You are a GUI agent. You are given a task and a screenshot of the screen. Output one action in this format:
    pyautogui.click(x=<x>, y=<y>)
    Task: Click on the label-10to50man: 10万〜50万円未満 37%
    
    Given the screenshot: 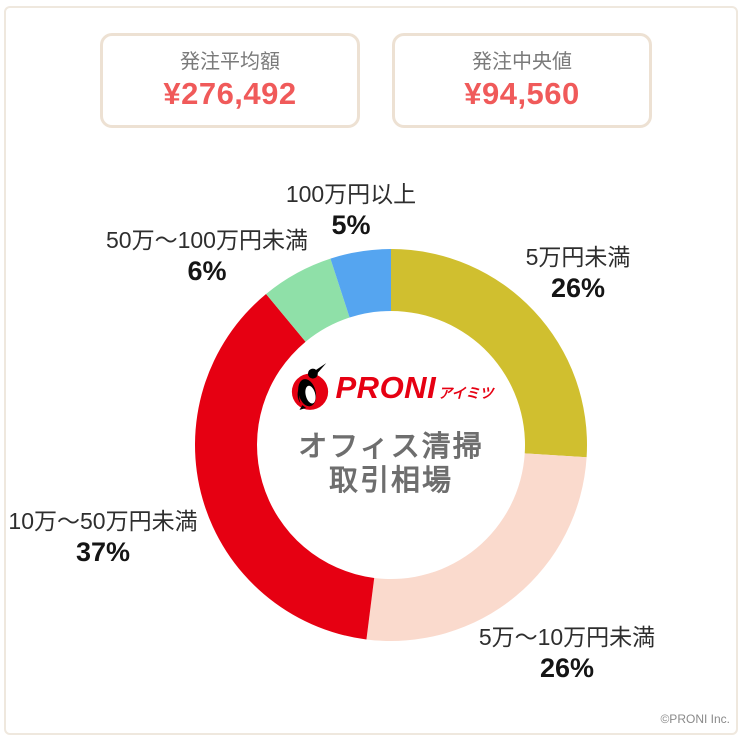 What is the action you would take?
    pyautogui.click(x=103, y=538)
    